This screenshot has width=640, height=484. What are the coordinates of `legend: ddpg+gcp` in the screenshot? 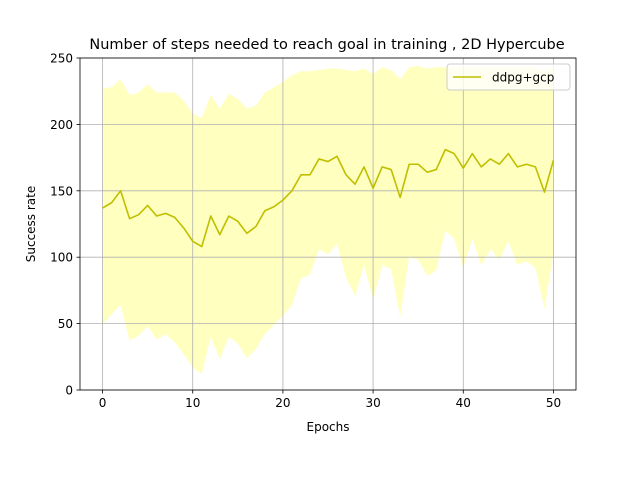 It's located at (508, 77).